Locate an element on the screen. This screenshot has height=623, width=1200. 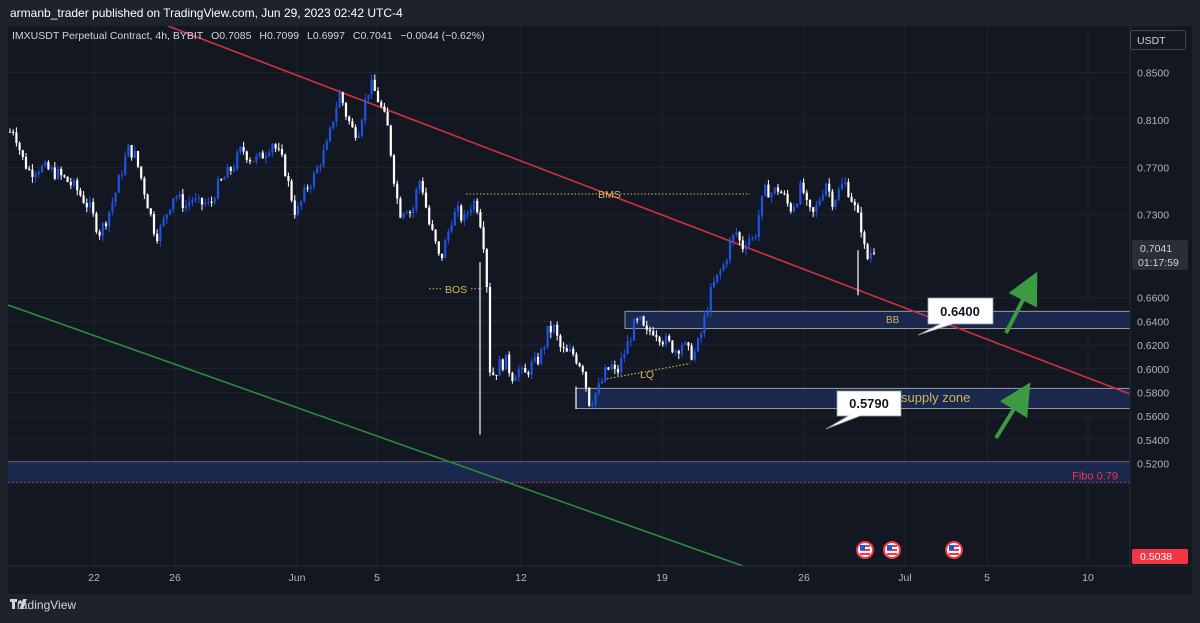
price-tick-label: 0.8500 is located at coordinates (1153, 74).